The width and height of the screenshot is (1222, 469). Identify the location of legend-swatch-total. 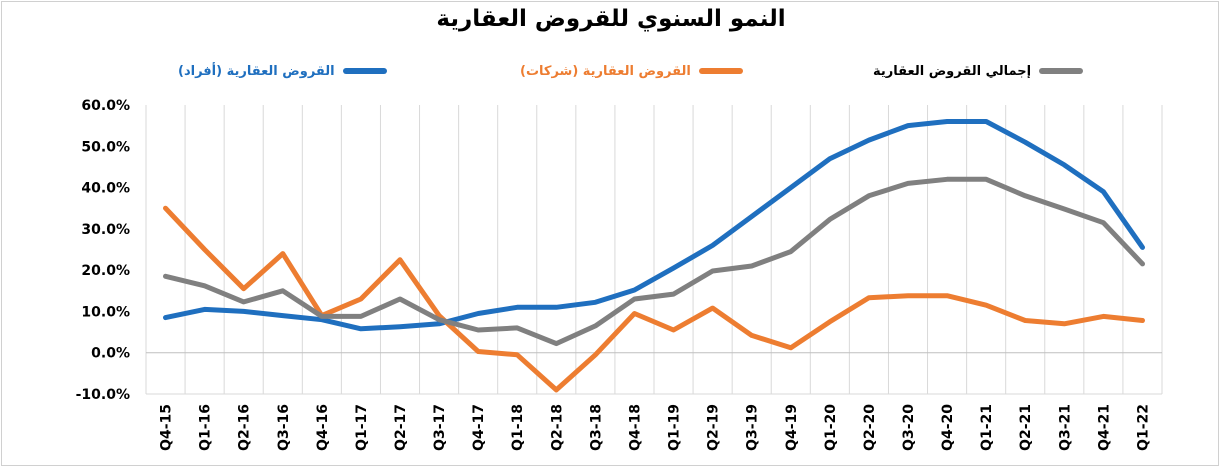
(1061, 71).